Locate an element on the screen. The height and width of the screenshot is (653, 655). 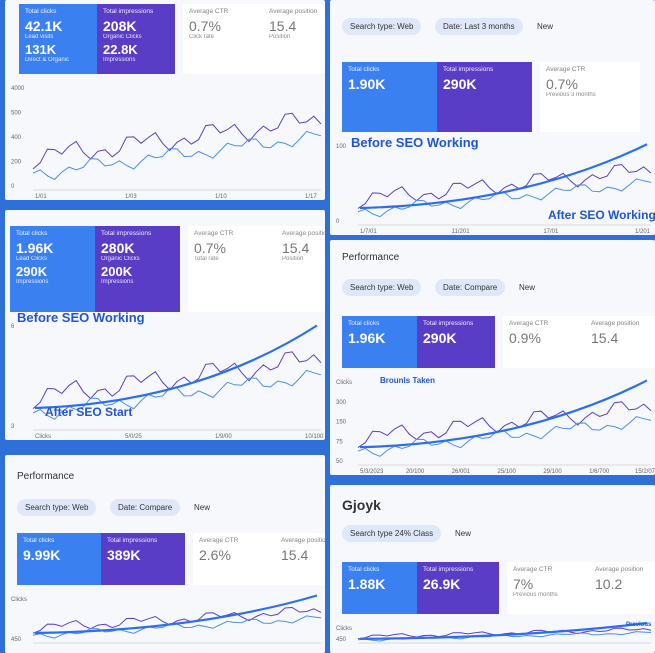
metric-caption: Lead Clicks is located at coordinates (32, 259).